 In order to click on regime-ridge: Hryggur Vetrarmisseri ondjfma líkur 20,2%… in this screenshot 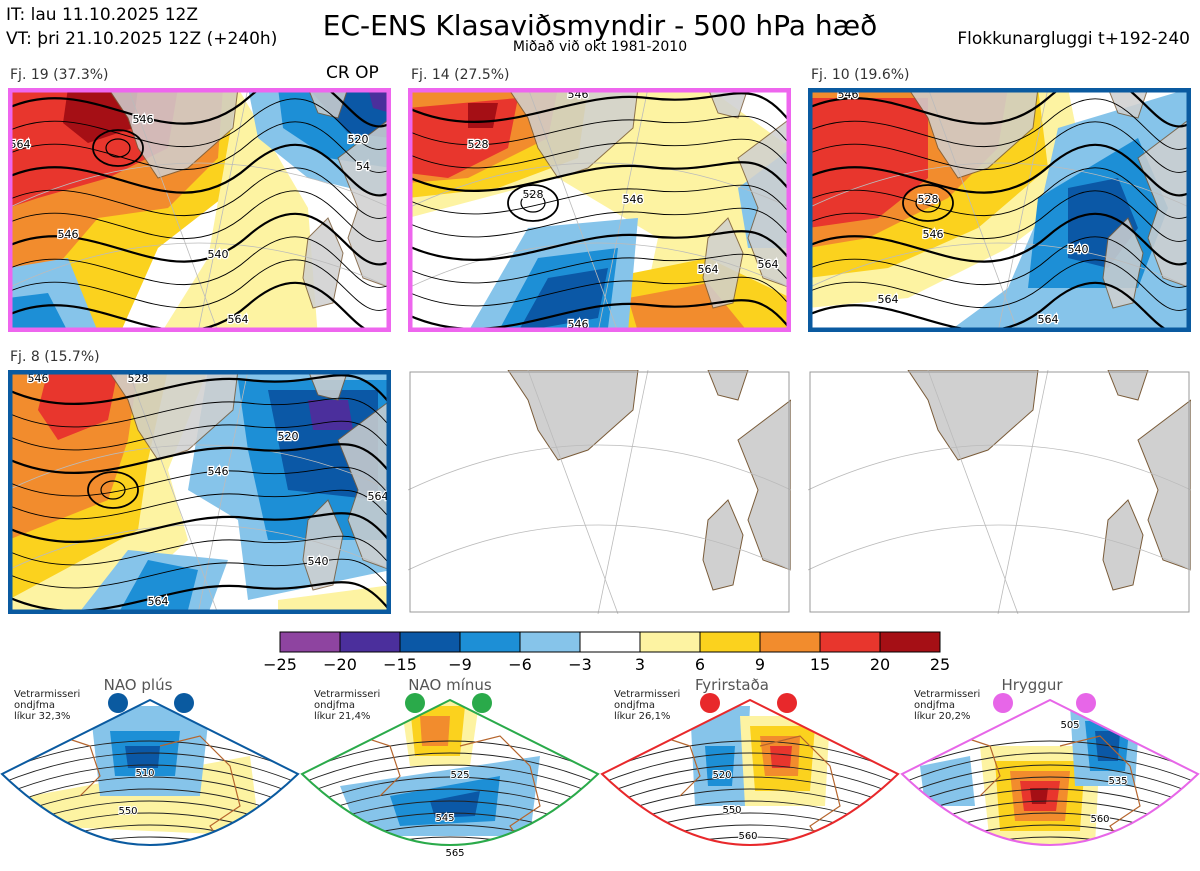, I will do `click(1050, 773)`.